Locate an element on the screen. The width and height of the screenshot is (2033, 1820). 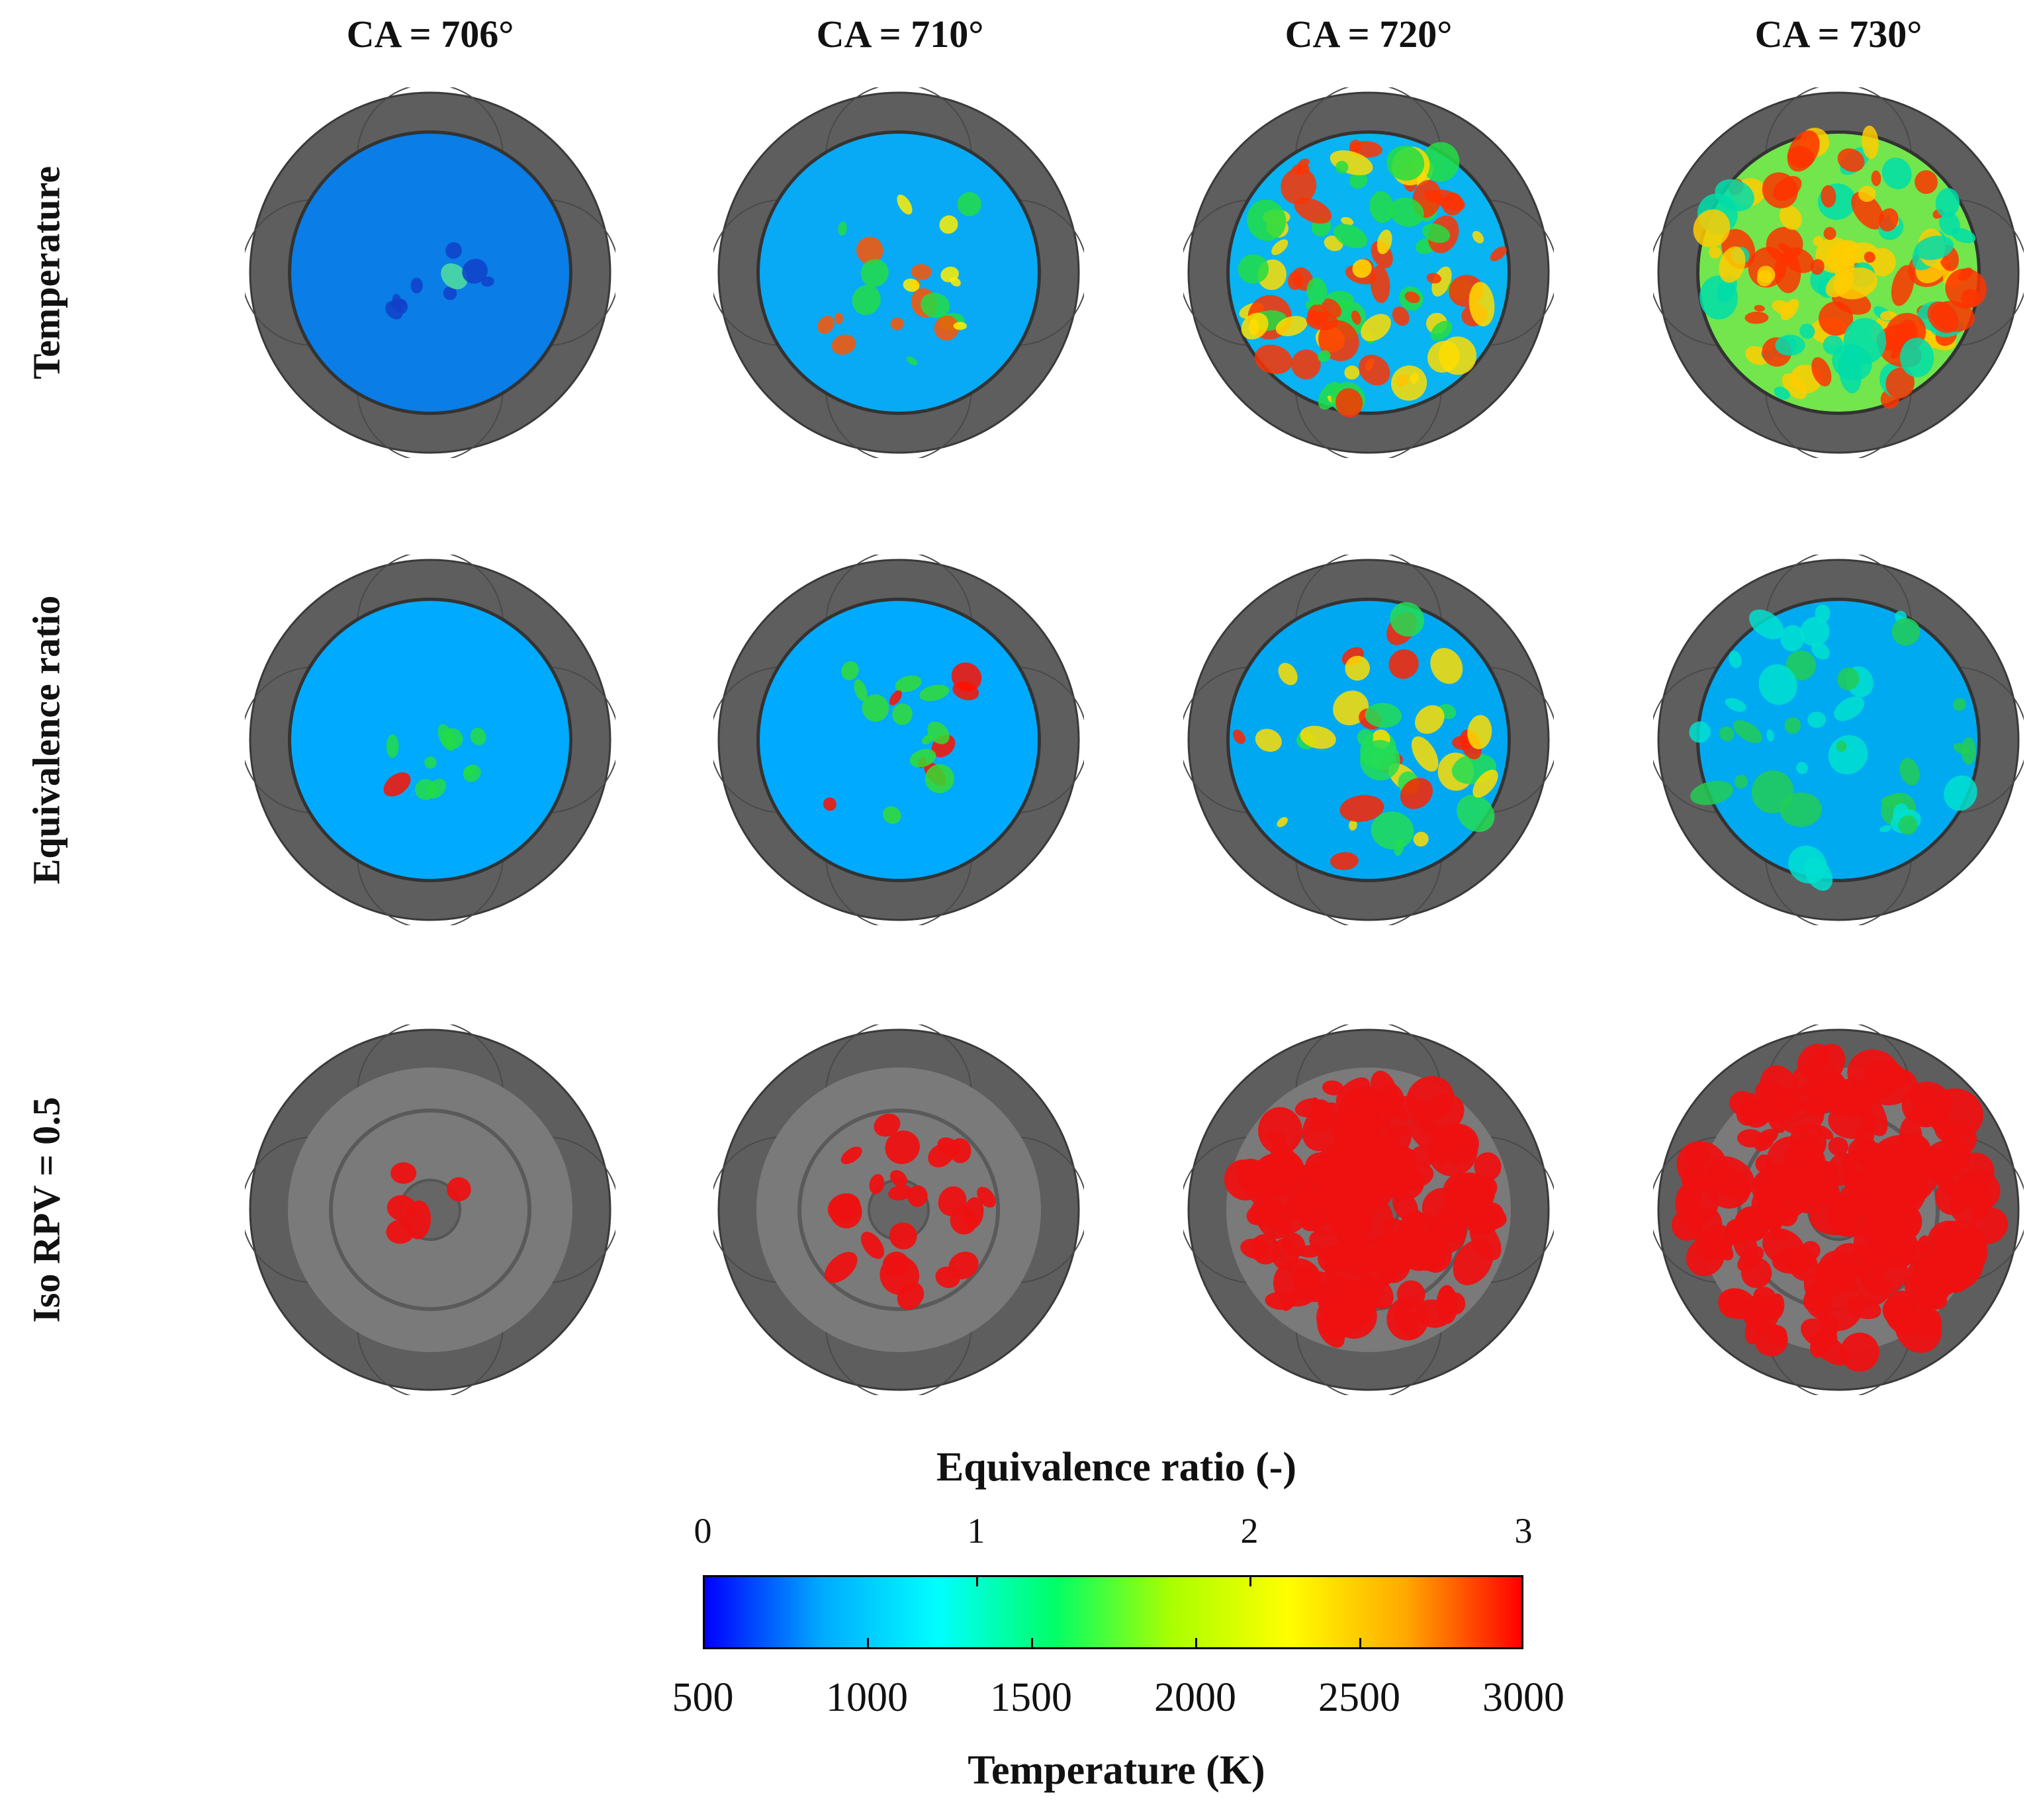
panel-r2-c3 is located at coordinates (1838, 1209).